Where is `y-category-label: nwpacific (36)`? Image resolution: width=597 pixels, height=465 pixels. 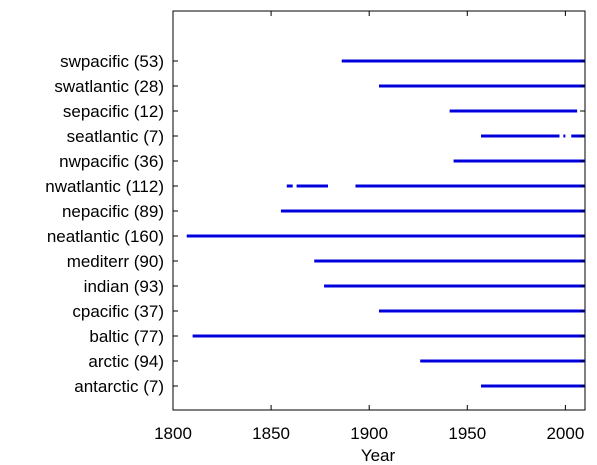 y-category-label: nwpacific (36) is located at coordinates (111, 161).